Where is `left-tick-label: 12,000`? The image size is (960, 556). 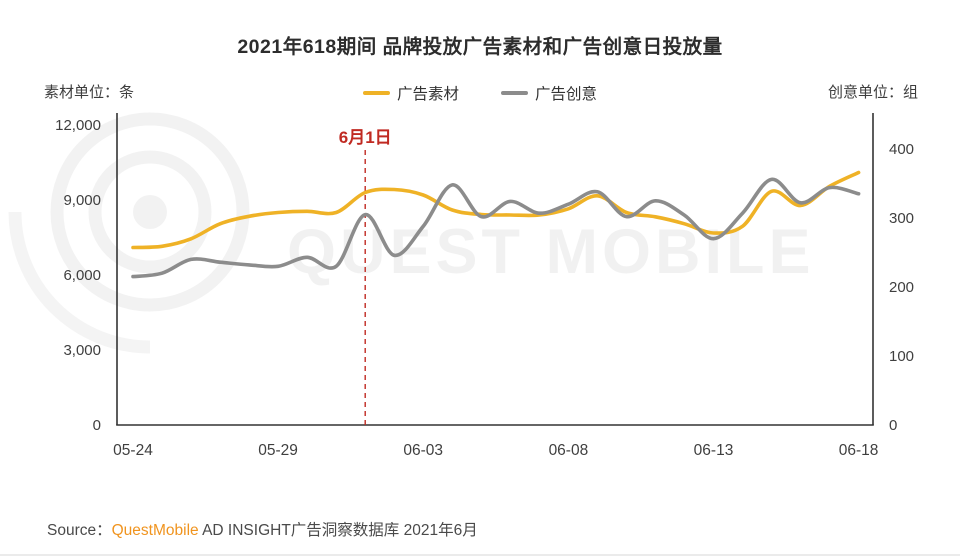
left-tick-label: 12,000 is located at coordinates (78, 125).